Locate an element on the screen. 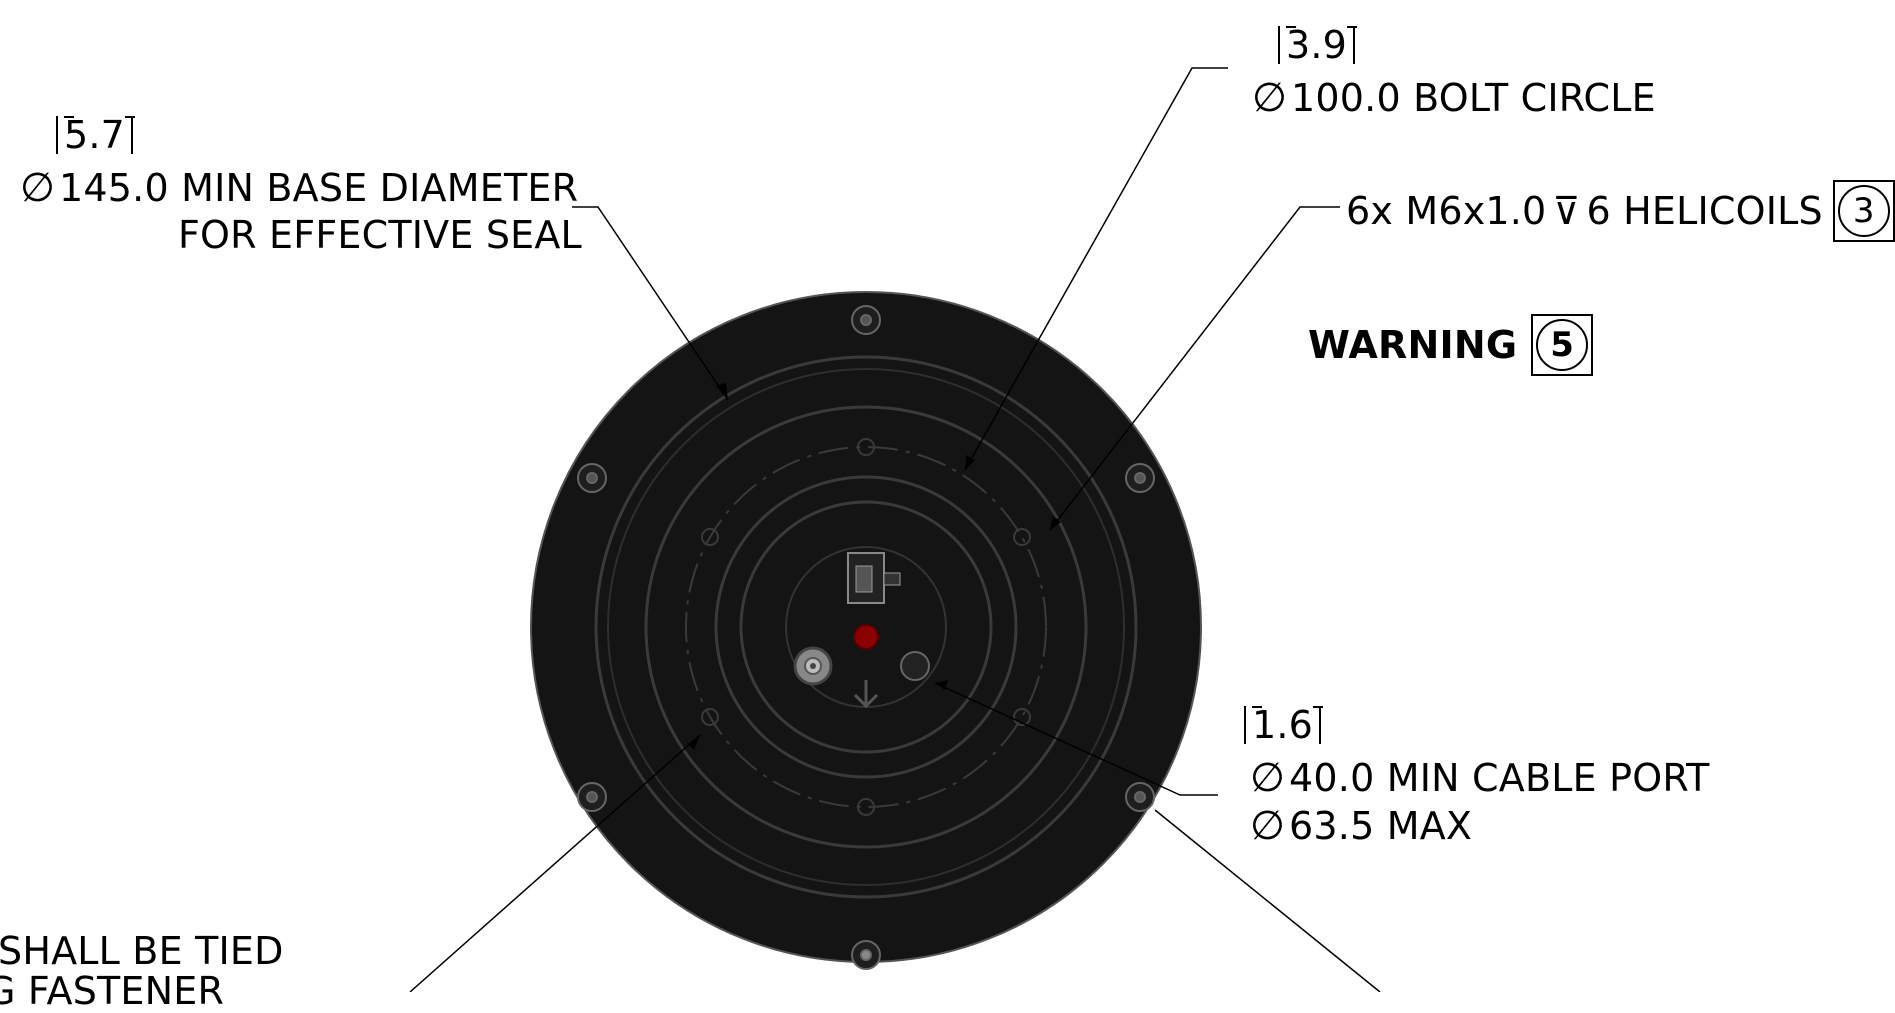 The image size is (1895, 1013). base-diameter-text: 145.0 MIN BASE DIAMETER is located at coordinates (319, 188).